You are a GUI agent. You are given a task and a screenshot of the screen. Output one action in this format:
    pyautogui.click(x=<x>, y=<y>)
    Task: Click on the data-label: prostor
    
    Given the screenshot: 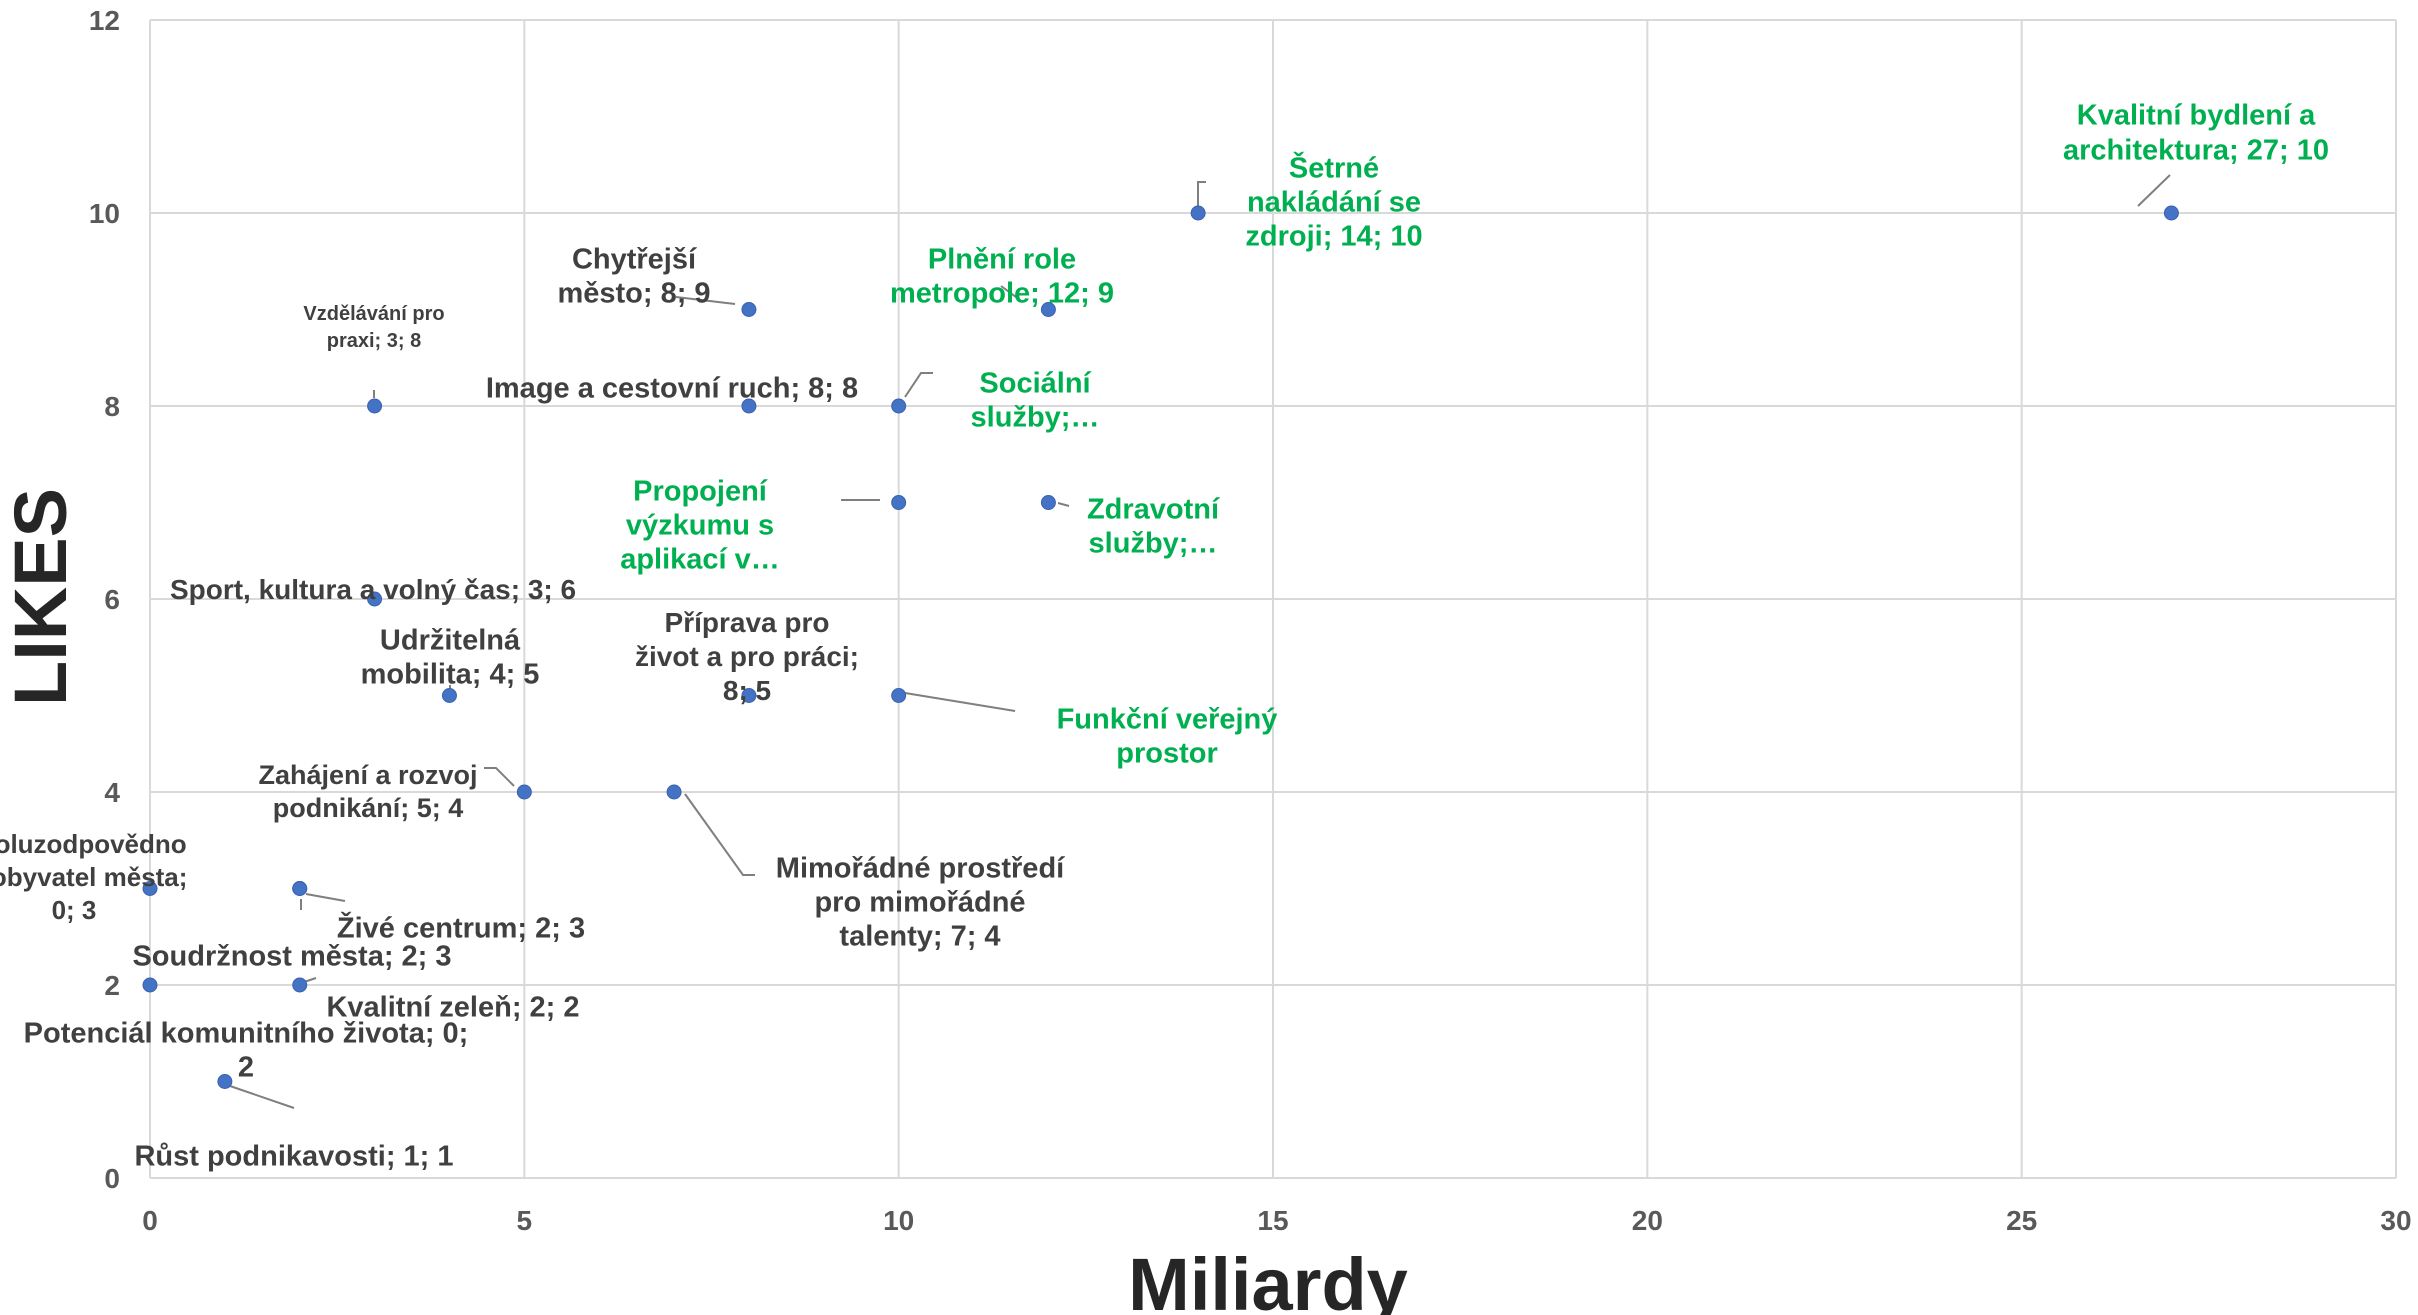 What is the action you would take?
    pyautogui.click(x=1167, y=754)
    